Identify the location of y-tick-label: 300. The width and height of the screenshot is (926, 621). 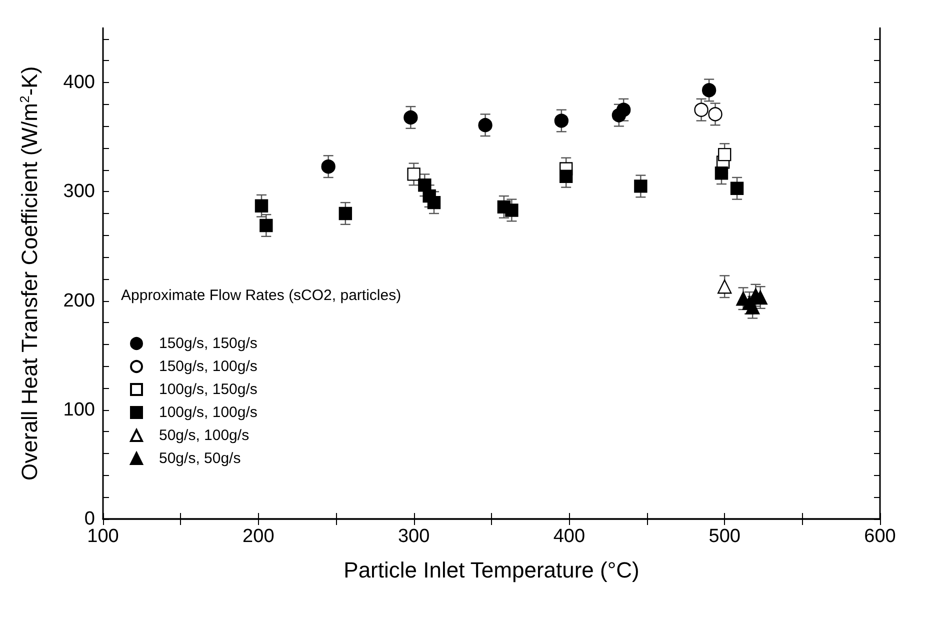
(79, 191).